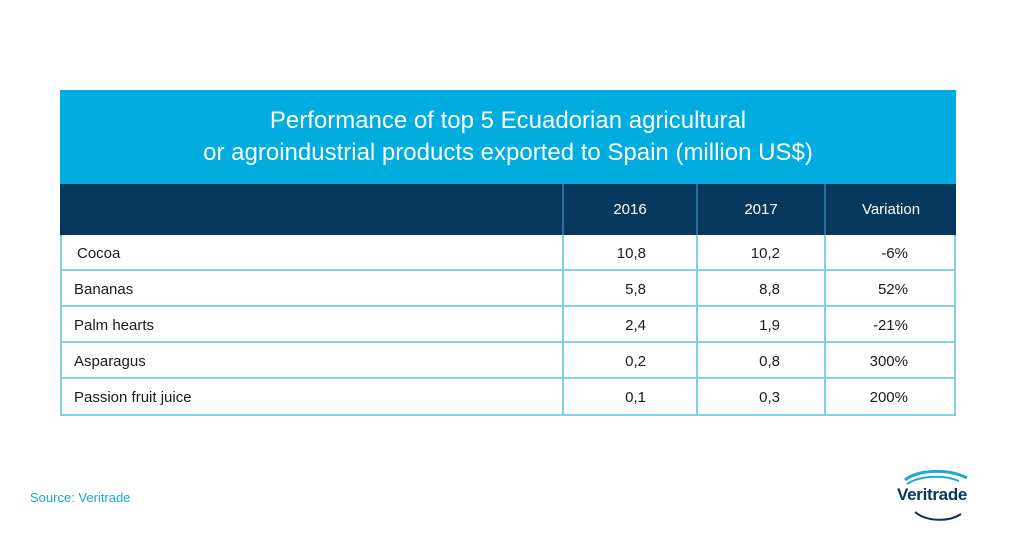 The width and height of the screenshot is (1018, 544). What do you see at coordinates (508, 209) in the screenshot?
I see `table-header-row: 2016 2017 Variation` at bounding box center [508, 209].